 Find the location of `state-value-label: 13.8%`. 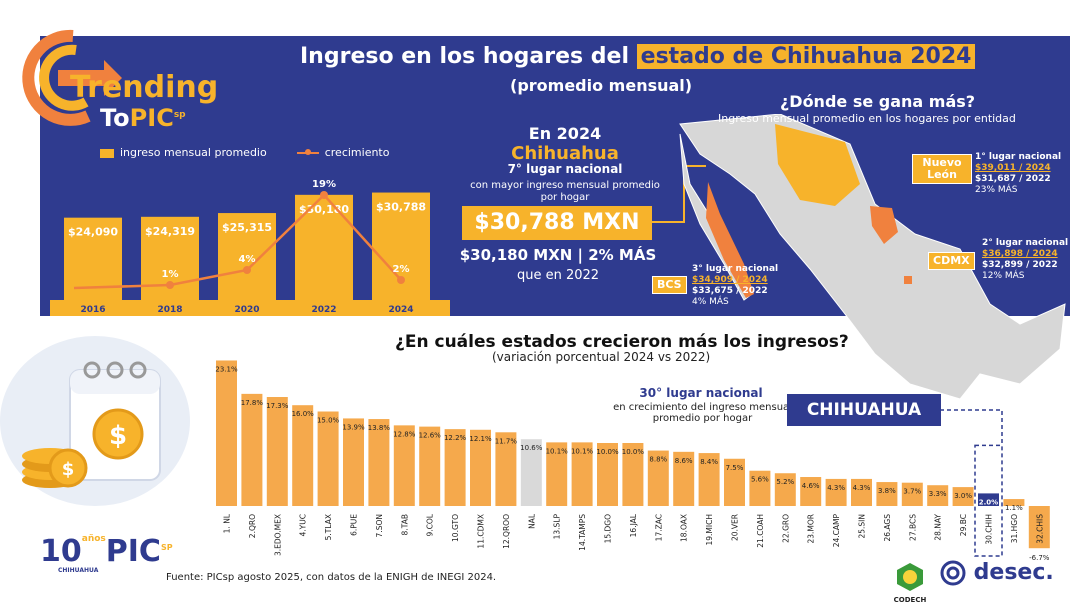

state-value-label: 13.8% is located at coordinates (379, 428).